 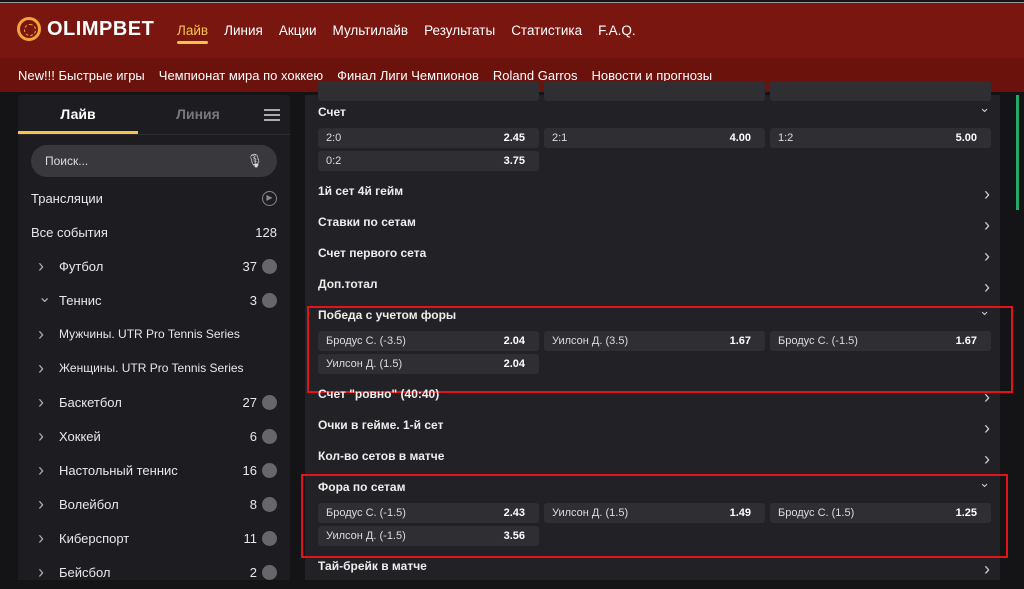 What do you see at coordinates (617, 30) in the screenshot?
I see `nav-item: F.A.Q.` at bounding box center [617, 30].